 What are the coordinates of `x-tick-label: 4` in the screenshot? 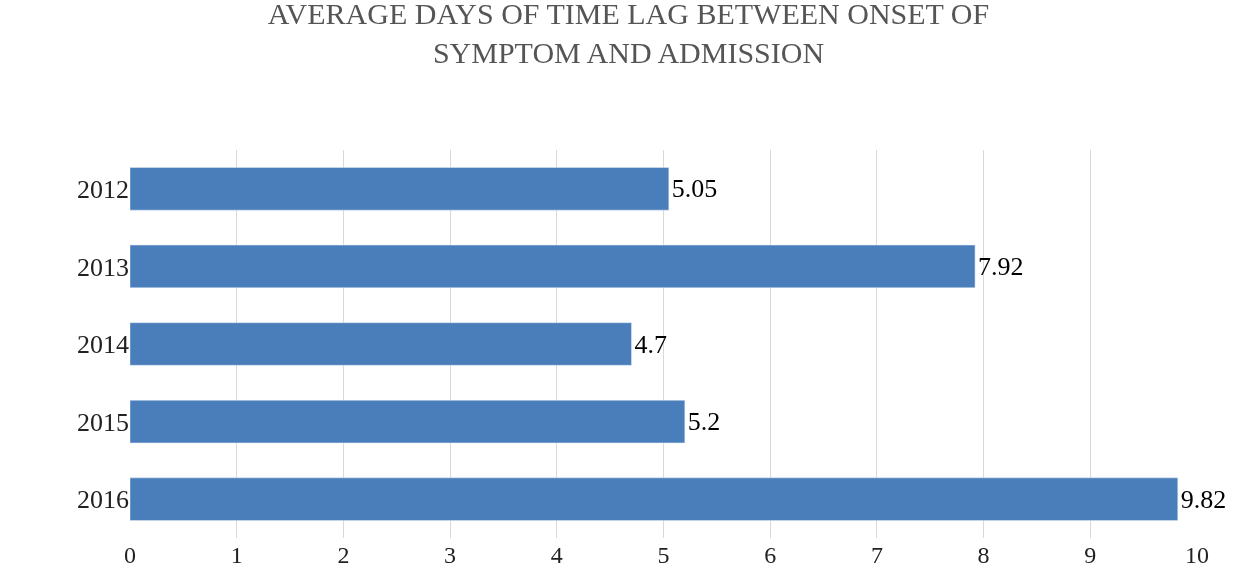 It's located at (556, 555).